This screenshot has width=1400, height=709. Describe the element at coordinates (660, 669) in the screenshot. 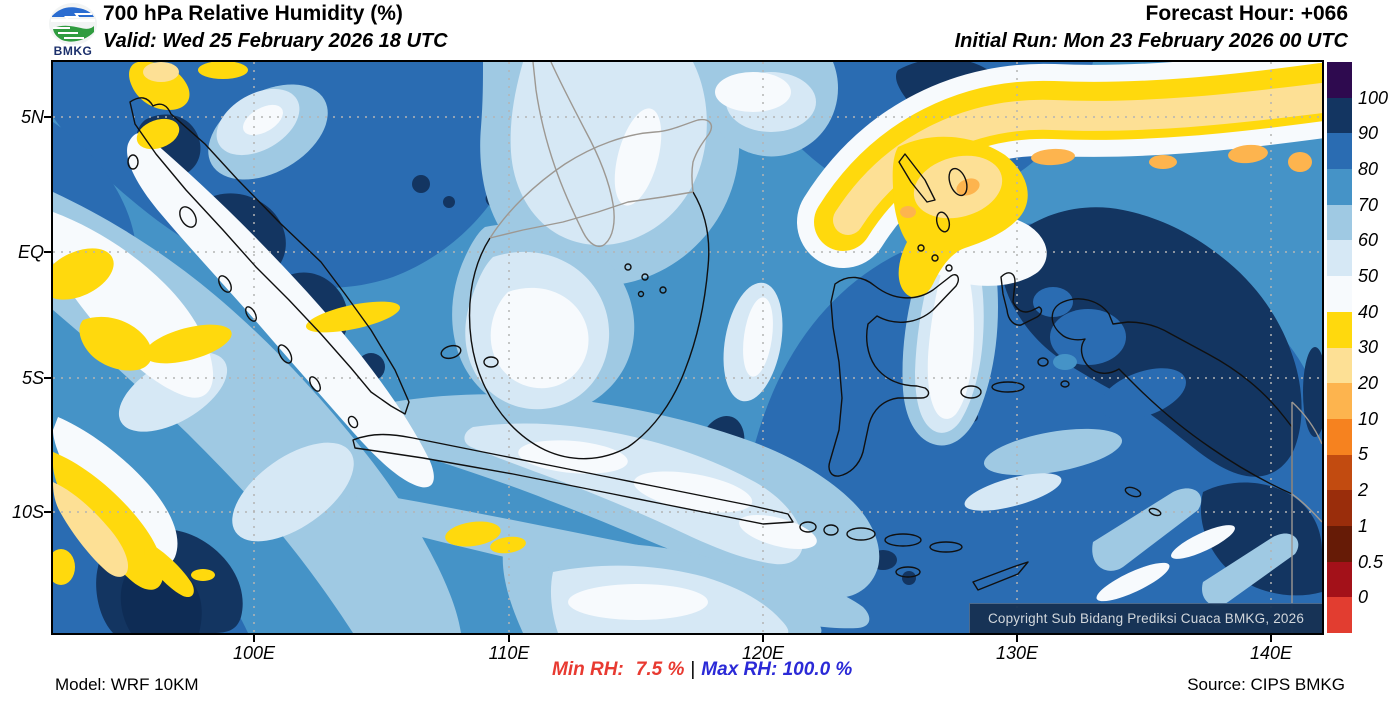

I see `min-rh-value: 7.5 %` at that location.